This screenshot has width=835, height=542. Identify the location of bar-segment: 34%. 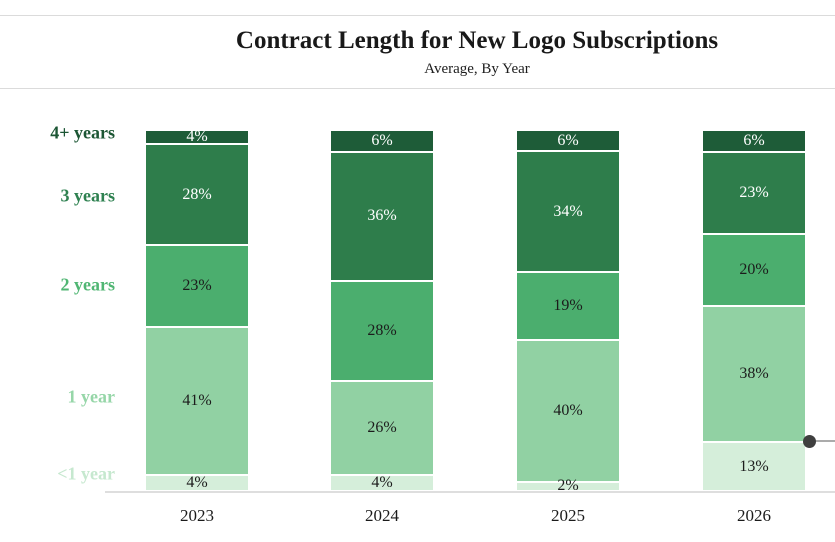
(568, 213).